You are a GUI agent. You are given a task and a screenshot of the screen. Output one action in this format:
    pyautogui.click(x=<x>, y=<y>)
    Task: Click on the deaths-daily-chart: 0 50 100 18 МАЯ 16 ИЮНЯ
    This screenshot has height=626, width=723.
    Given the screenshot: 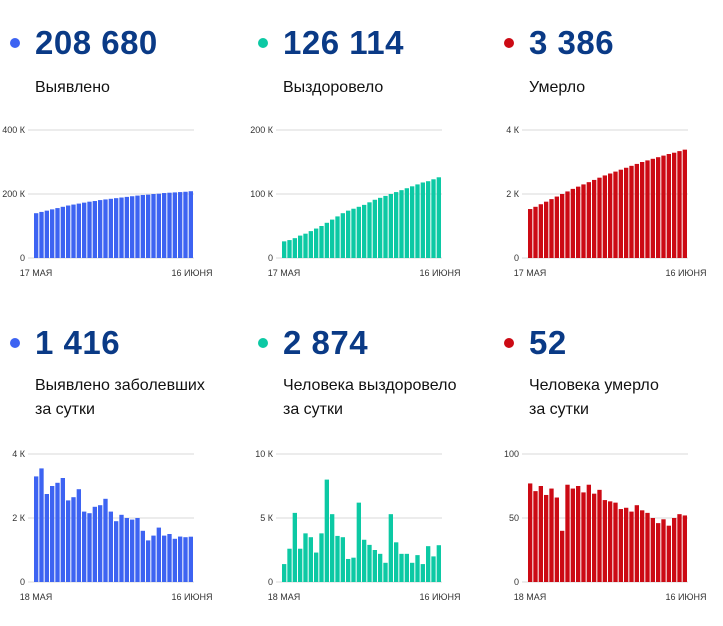 What is the action you would take?
    pyautogui.click(x=605, y=525)
    